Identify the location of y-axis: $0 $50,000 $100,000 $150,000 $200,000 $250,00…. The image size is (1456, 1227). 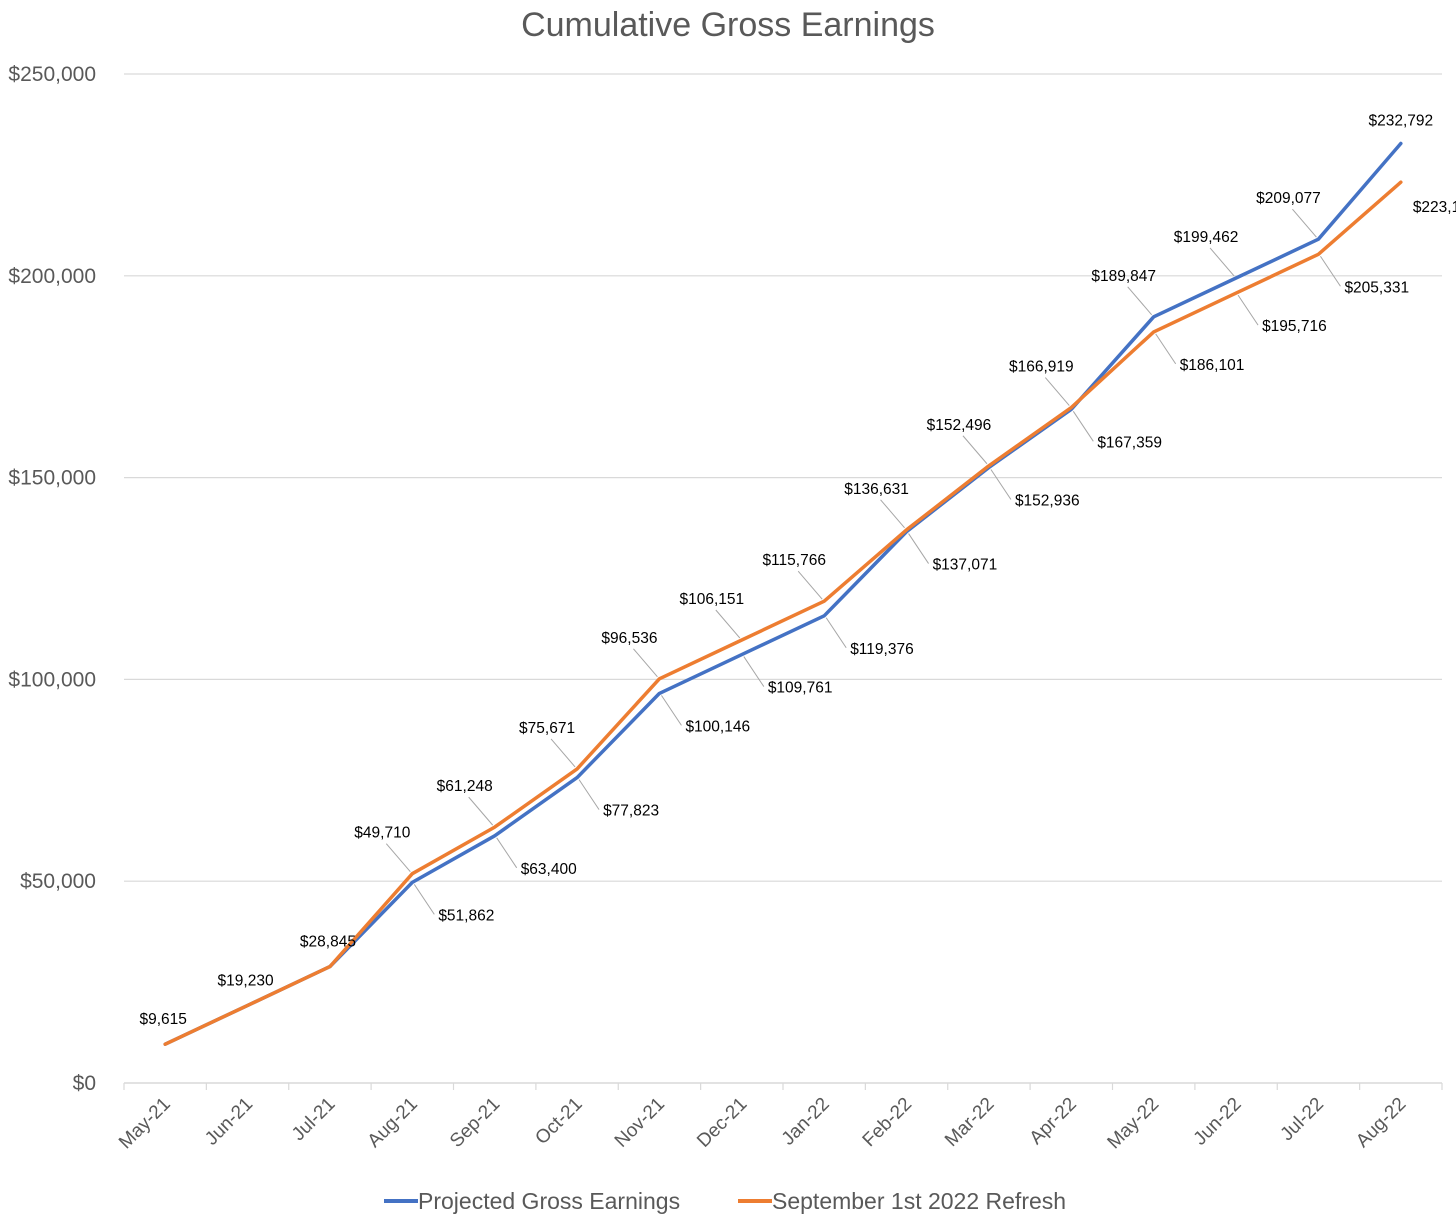
(52, 579).